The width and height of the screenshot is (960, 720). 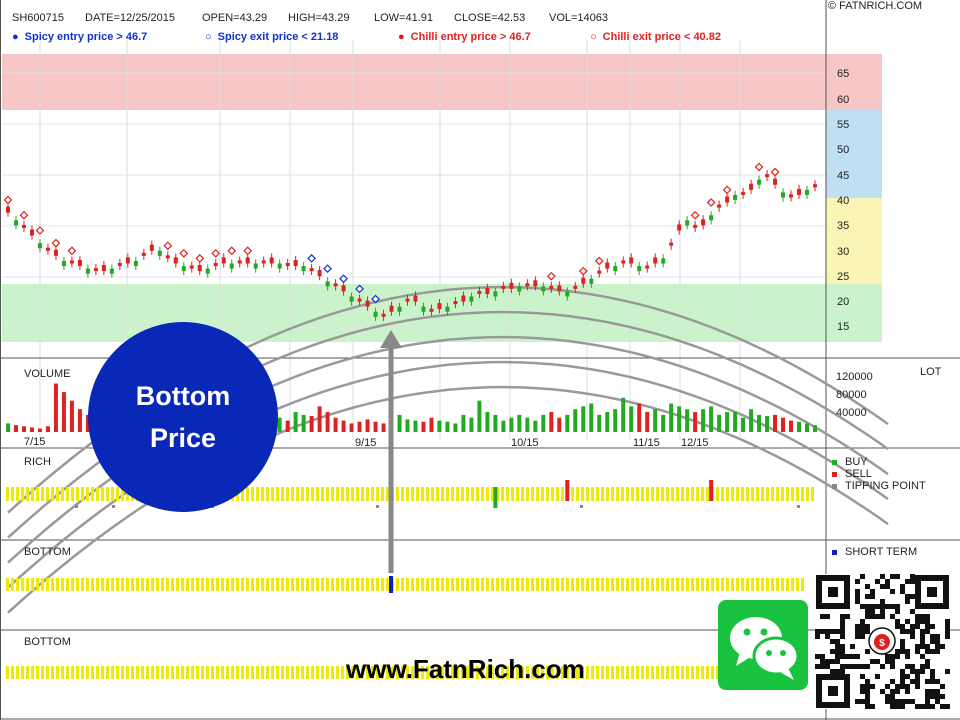 What do you see at coordinates (465, 669) in the screenshot?
I see `website-url: www.FatnRich.com` at bounding box center [465, 669].